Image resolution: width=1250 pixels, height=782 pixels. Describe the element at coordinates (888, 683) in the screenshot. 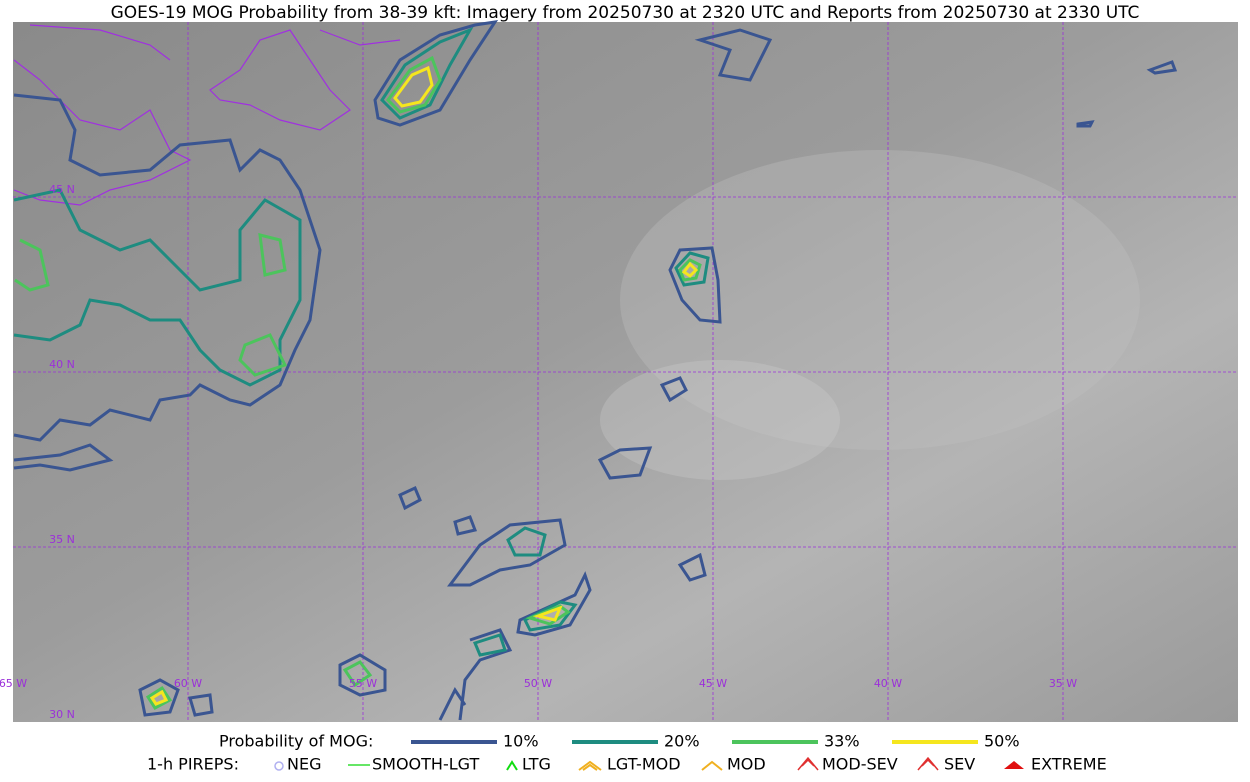

I see `lon-label: 40 W` at that location.